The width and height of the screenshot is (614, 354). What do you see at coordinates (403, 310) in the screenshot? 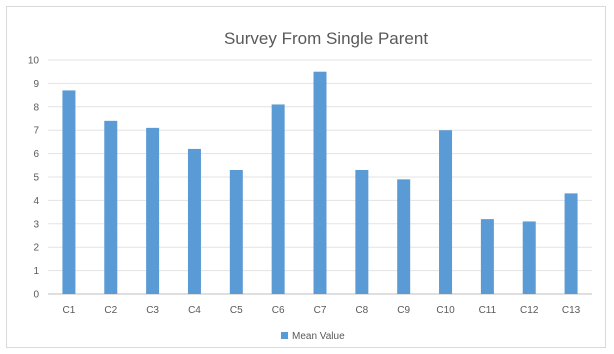
I see `x-tick-label: C9` at bounding box center [403, 310].